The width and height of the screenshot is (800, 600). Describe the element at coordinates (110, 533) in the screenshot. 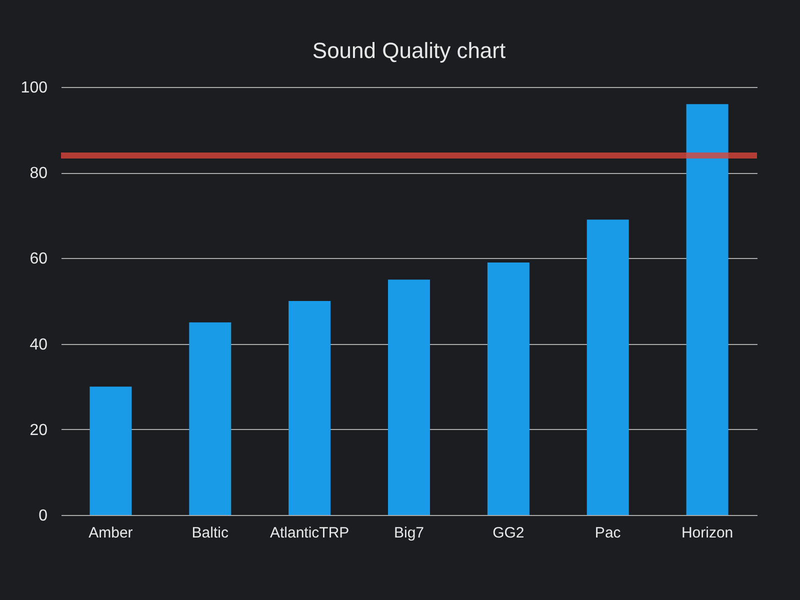

I see `x-tick-label: Amber` at that location.